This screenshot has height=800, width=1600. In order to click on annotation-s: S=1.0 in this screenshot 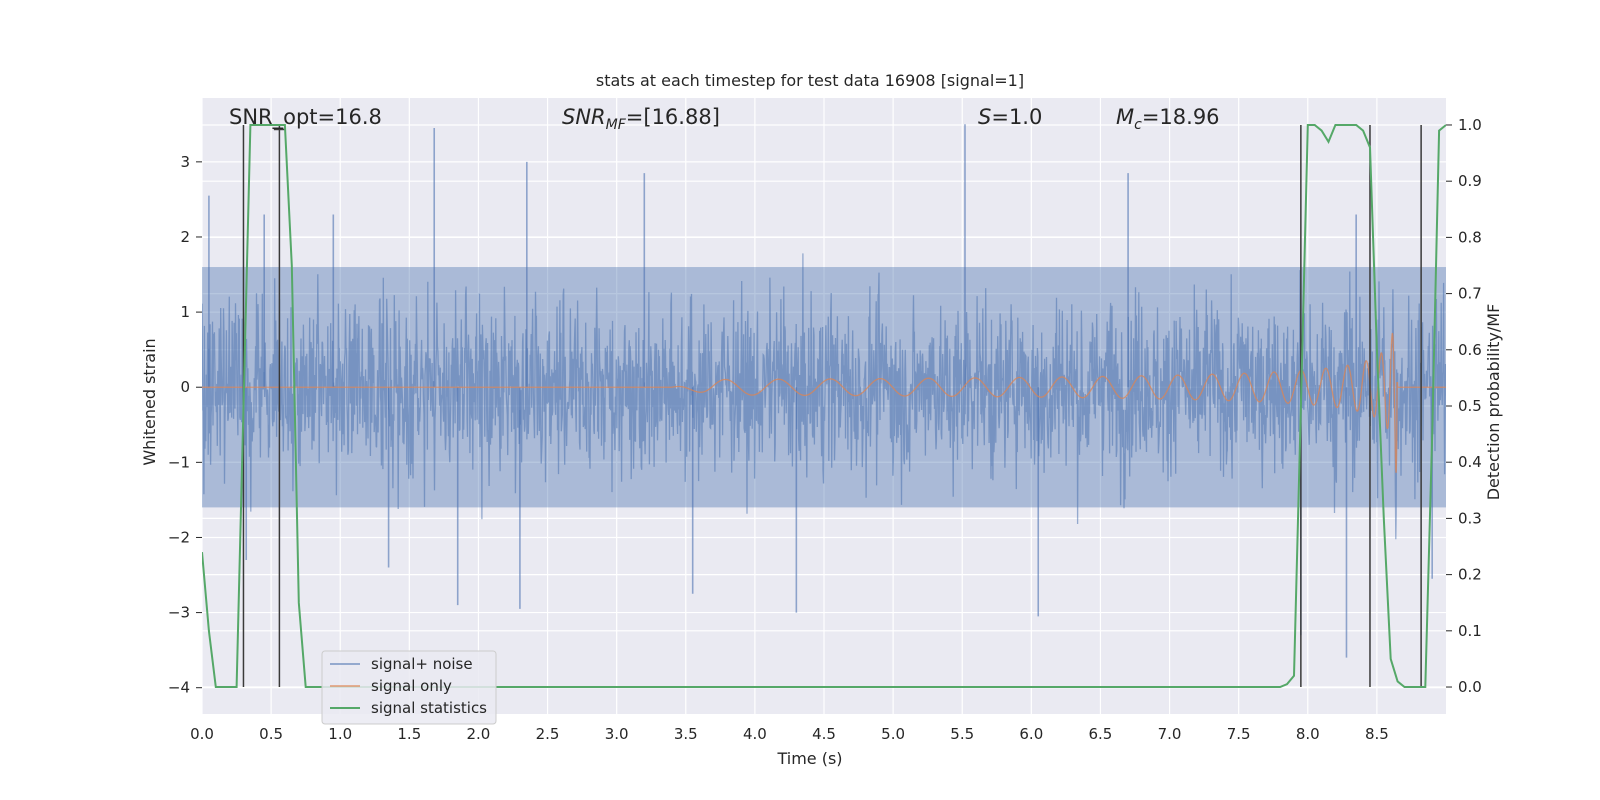, I will do `click(1010, 117)`.